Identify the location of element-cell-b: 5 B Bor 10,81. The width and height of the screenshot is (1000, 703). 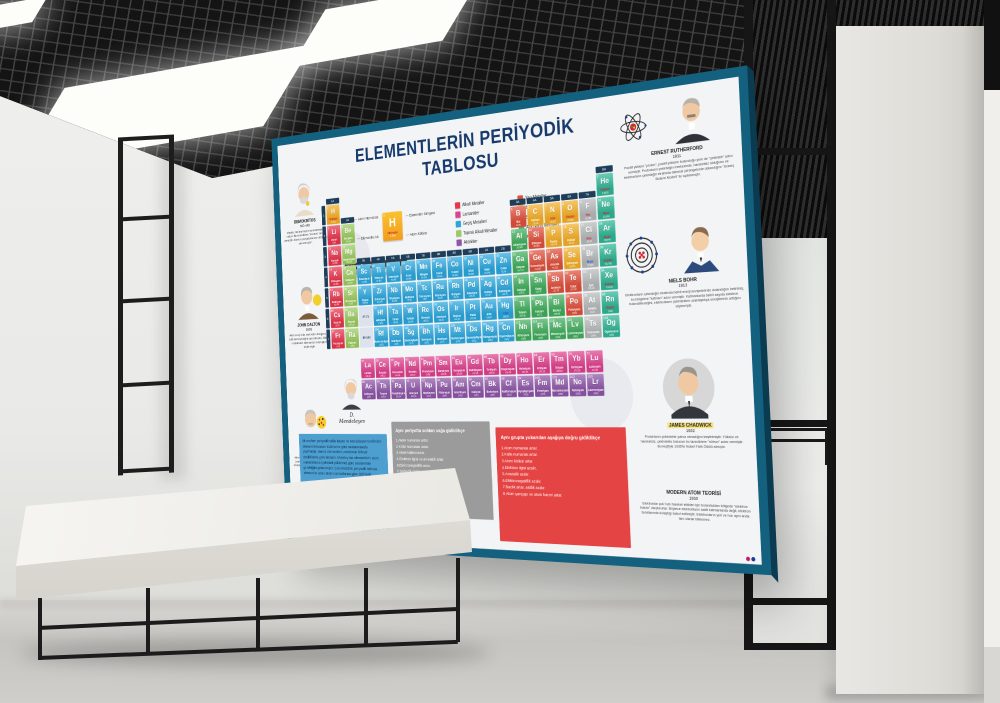
(518, 217).